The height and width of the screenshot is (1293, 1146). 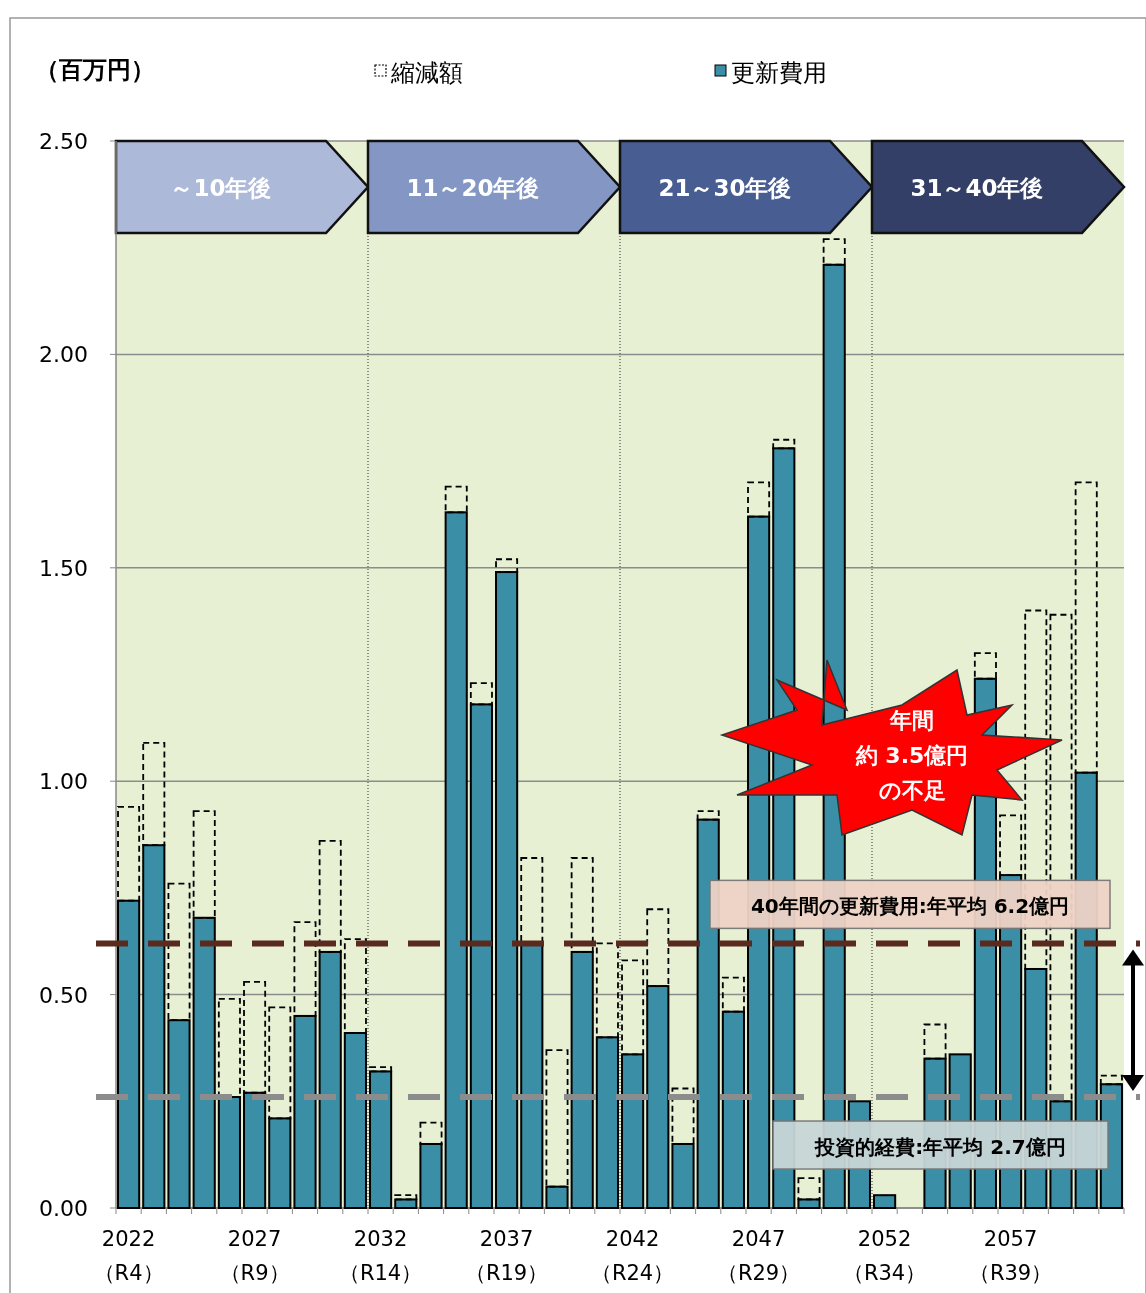 I want to click on x-tick-label: 2052 （R34）, so click(x=884, y=1256).